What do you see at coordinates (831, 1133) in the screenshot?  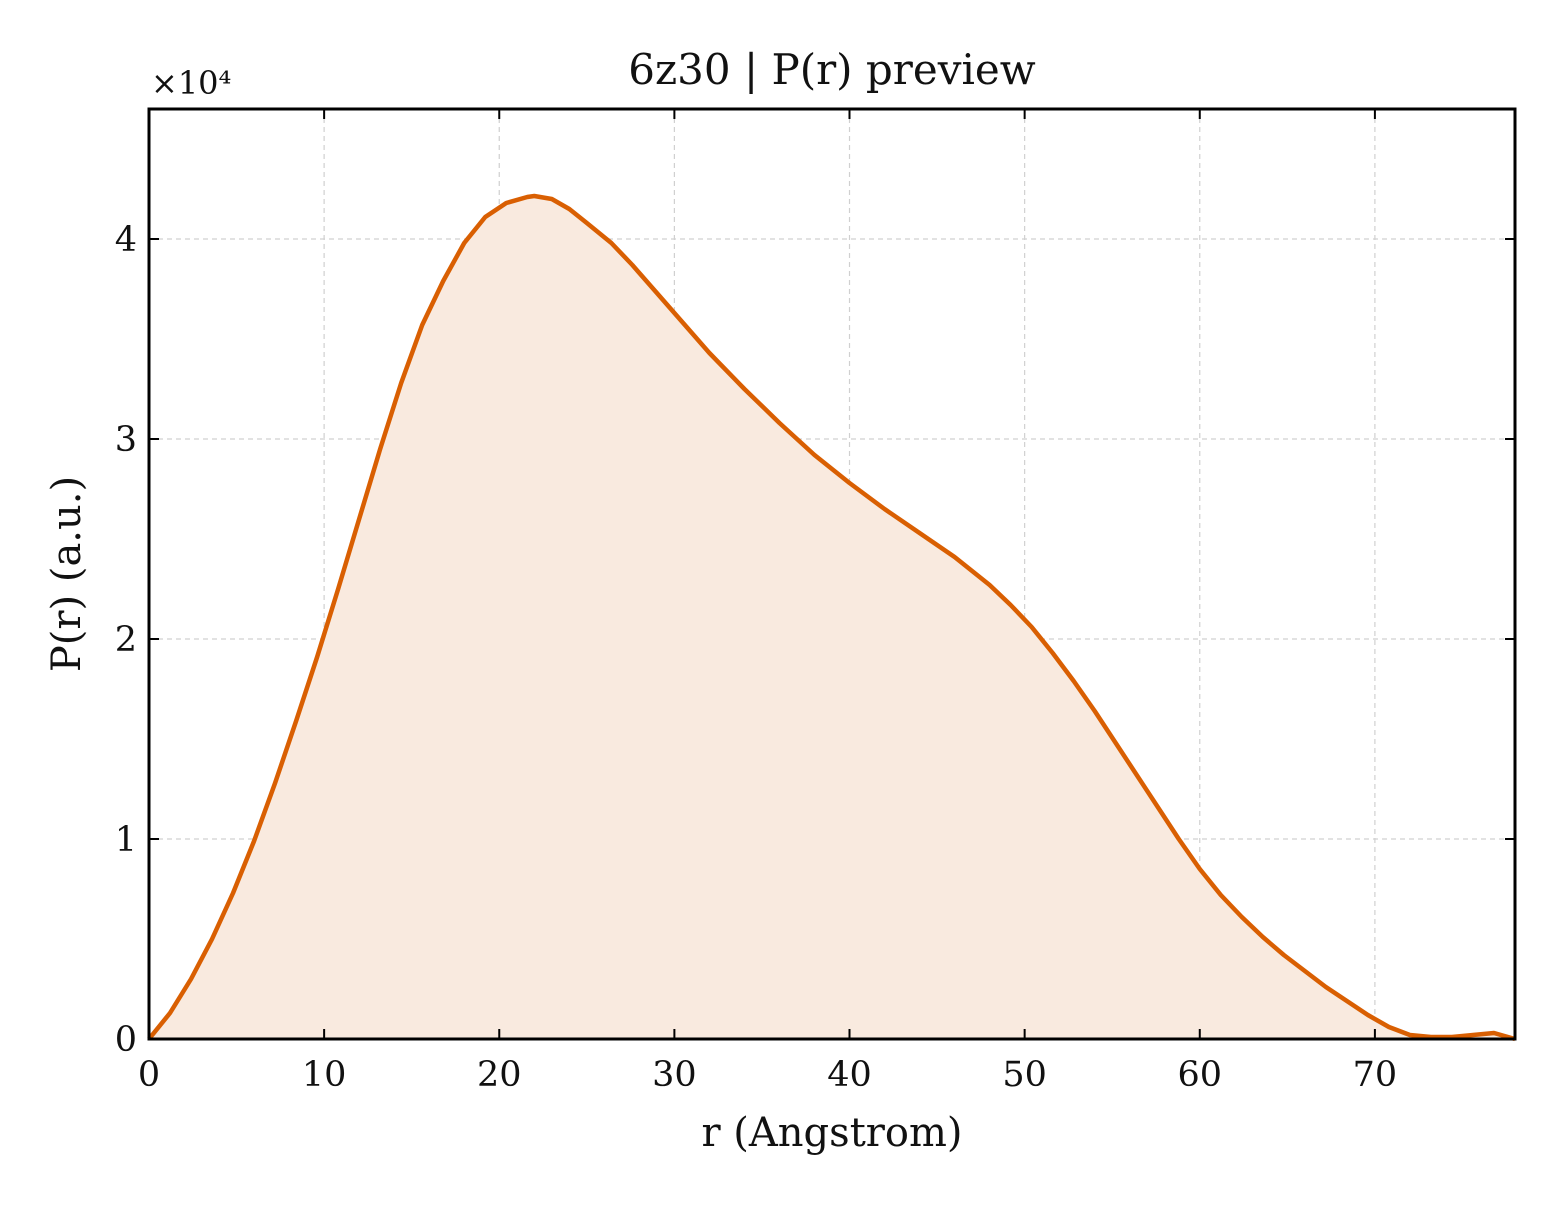 I see `x-axis-title: r (Angstrom)` at bounding box center [831, 1133].